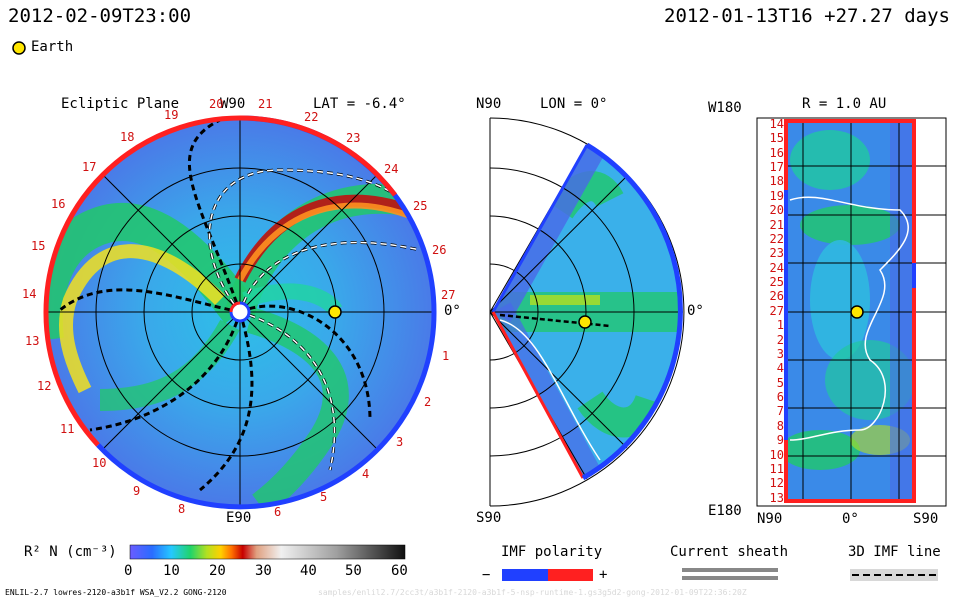 The image size is (960, 600). What do you see at coordinates (171, 571) in the screenshot?
I see `colorbar-tick: 10` at bounding box center [171, 571].